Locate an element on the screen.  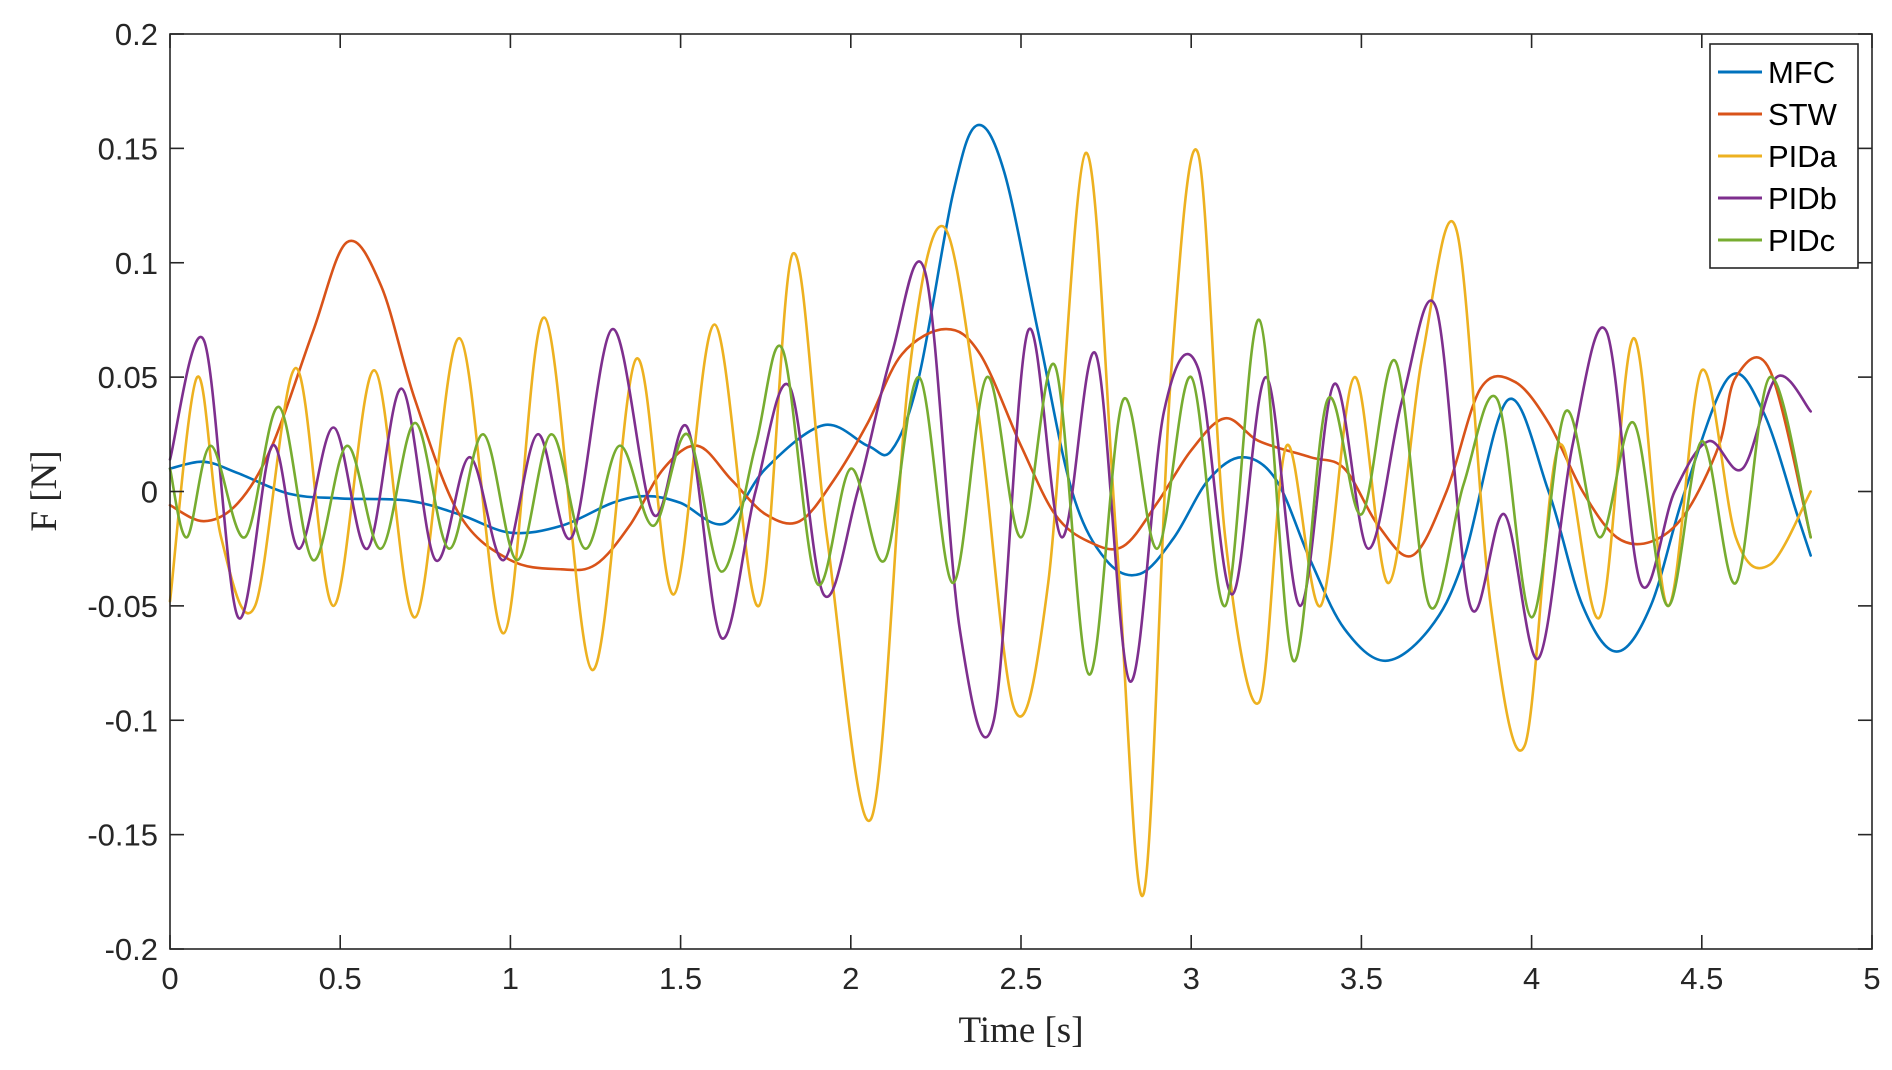
legend-label-pidc: PIDc is located at coordinates (1801, 240).